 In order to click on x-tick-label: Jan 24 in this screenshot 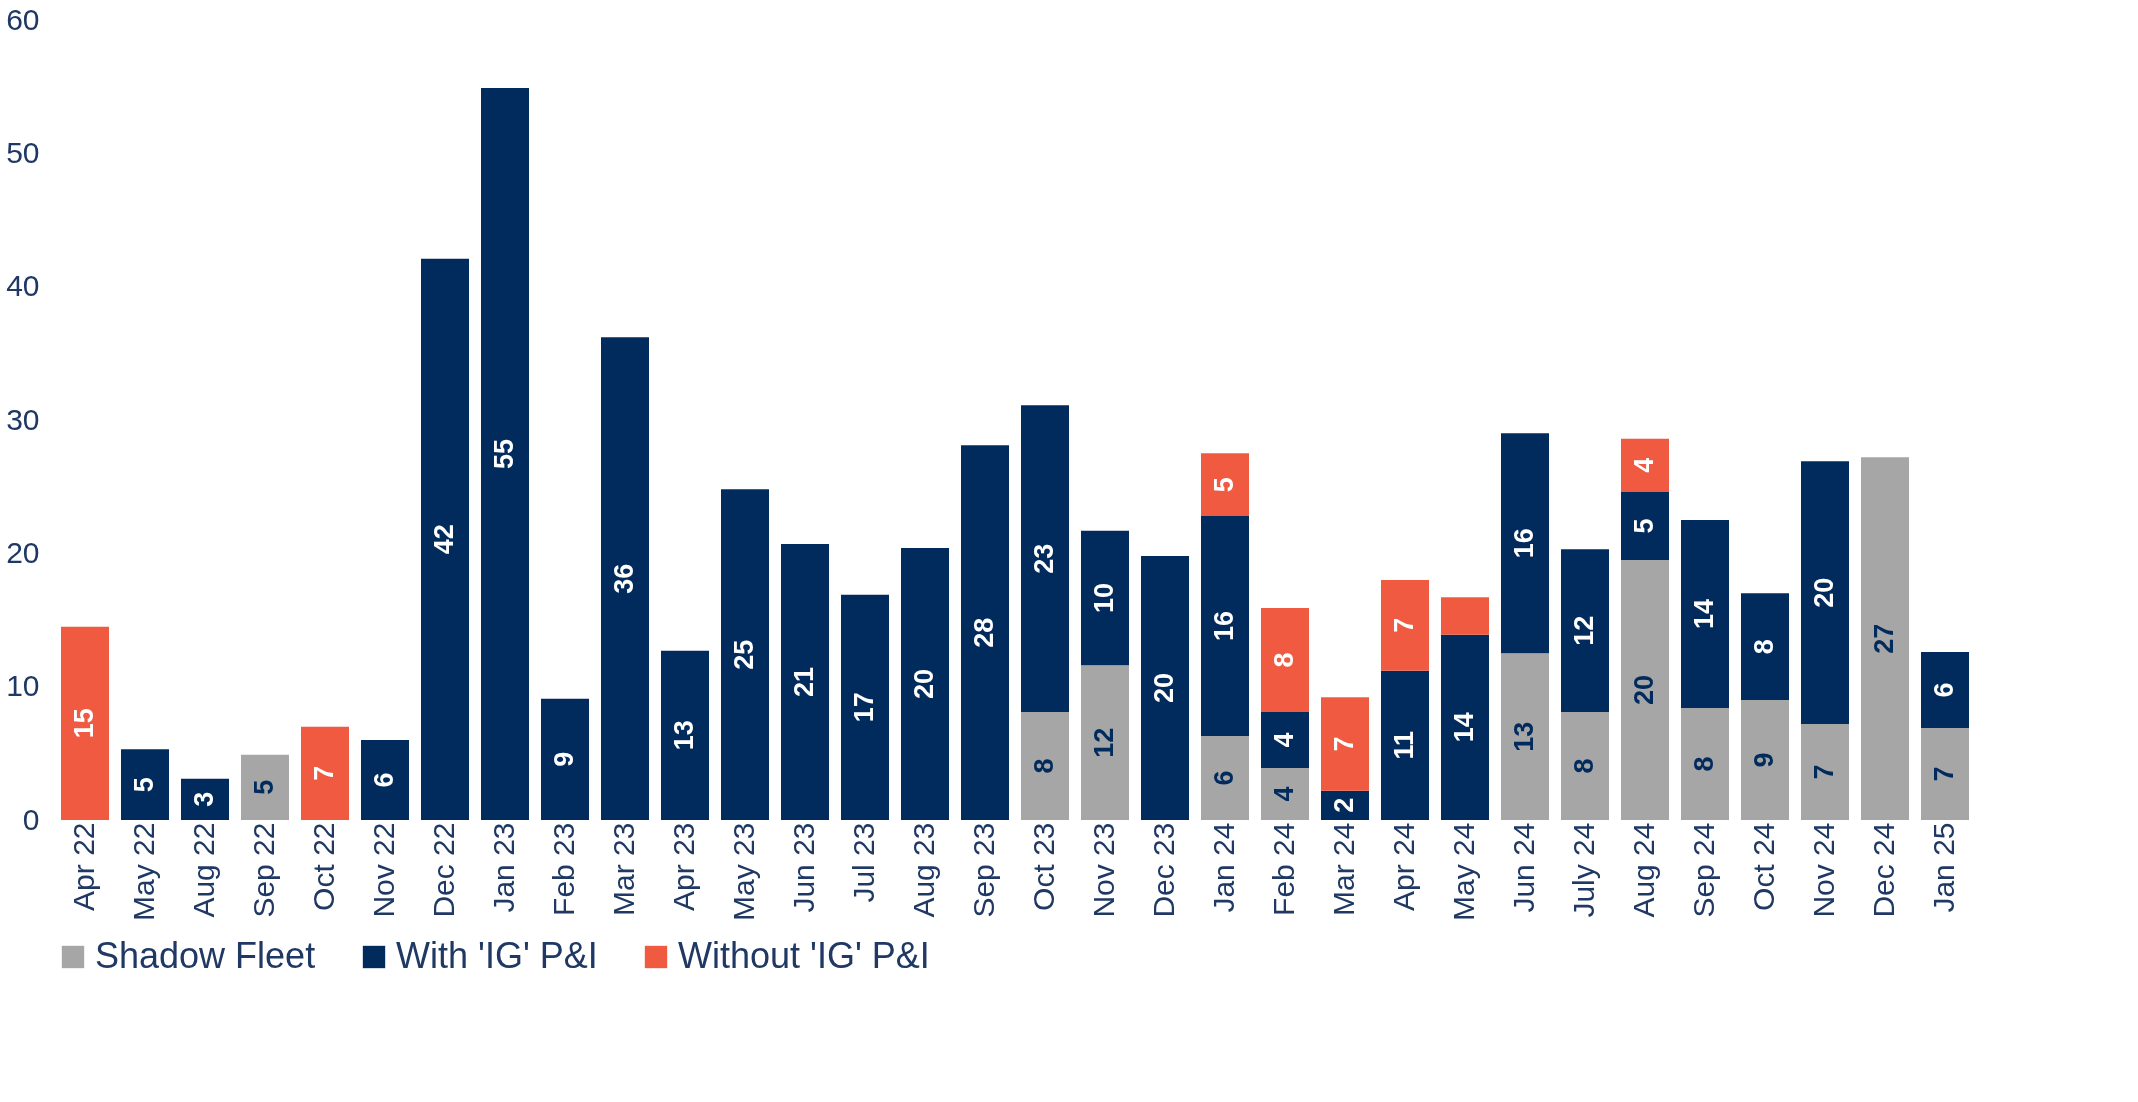, I will do `click(1223, 867)`.